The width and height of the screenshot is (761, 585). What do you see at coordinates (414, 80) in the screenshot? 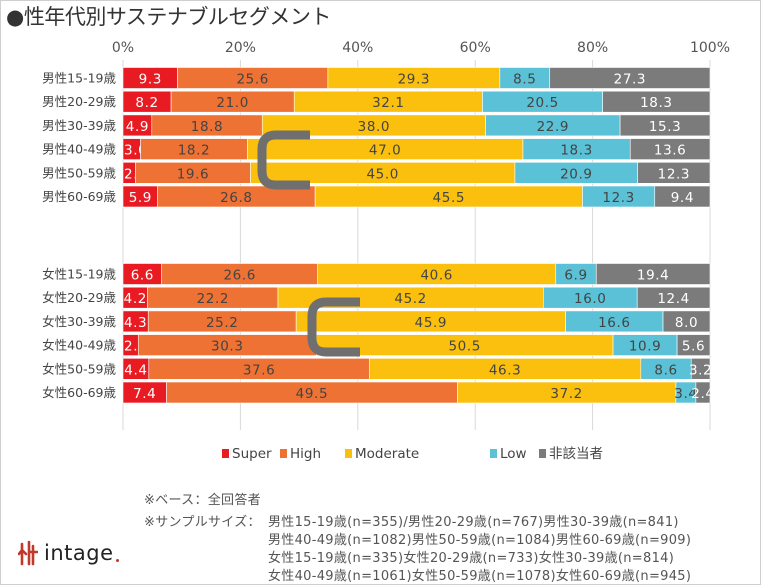
I see `data-label: 29.3` at bounding box center [414, 80].